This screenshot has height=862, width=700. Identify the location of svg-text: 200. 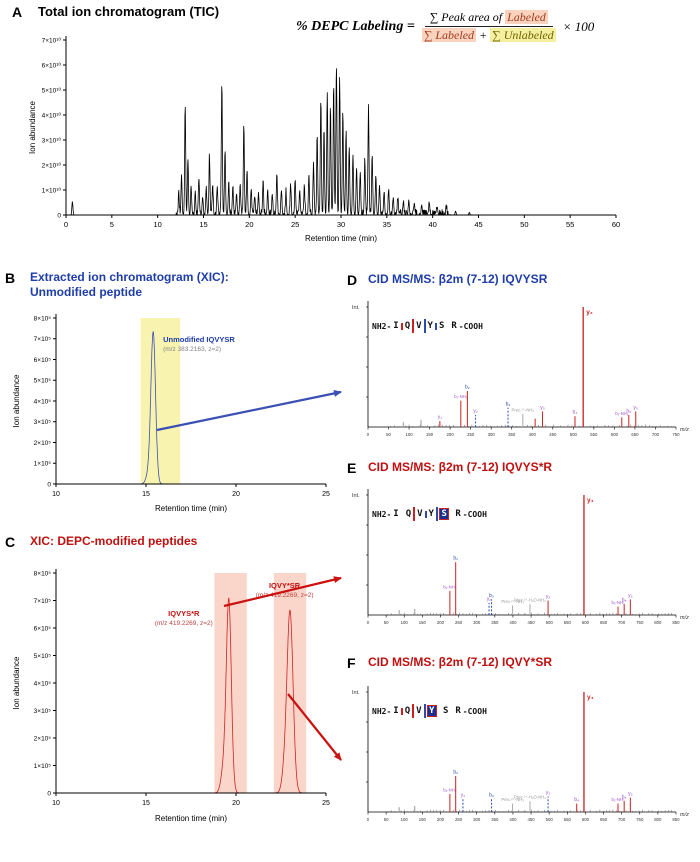
(451, 434).